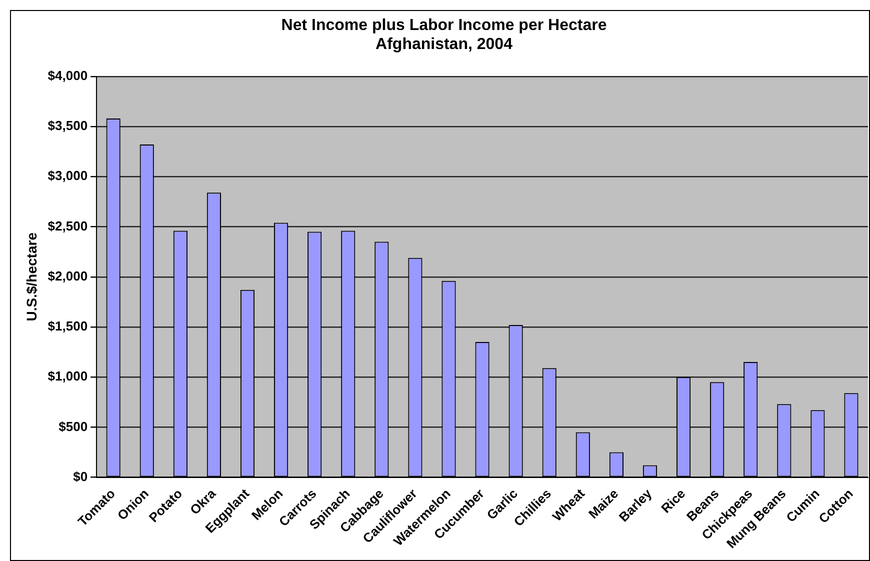  Describe the element at coordinates (73, 426) in the screenshot. I see `y-tick-label: $500` at that location.